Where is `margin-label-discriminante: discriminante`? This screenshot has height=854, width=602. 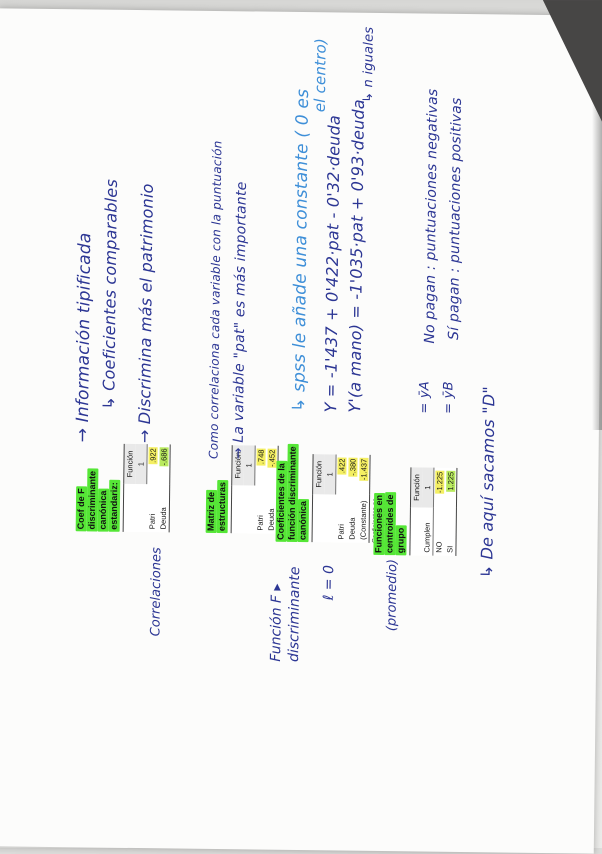 margin-label-discriminante: discriminante is located at coordinates (295, 614).